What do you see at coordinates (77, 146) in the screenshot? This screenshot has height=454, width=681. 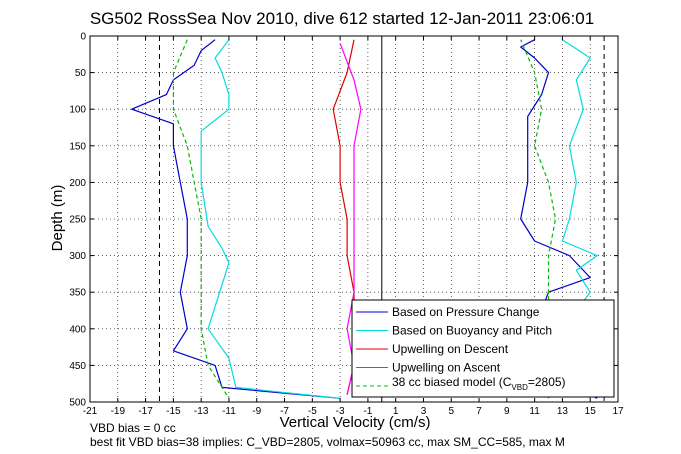 I see `y-tick-label: 150` at bounding box center [77, 146].